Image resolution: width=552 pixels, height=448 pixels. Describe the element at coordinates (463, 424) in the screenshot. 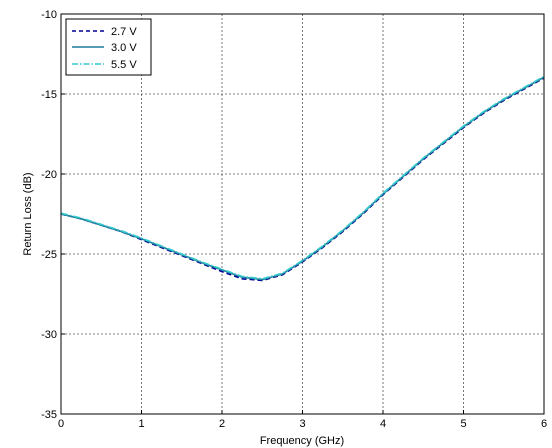

I see `x-tick-label: 5` at that location.